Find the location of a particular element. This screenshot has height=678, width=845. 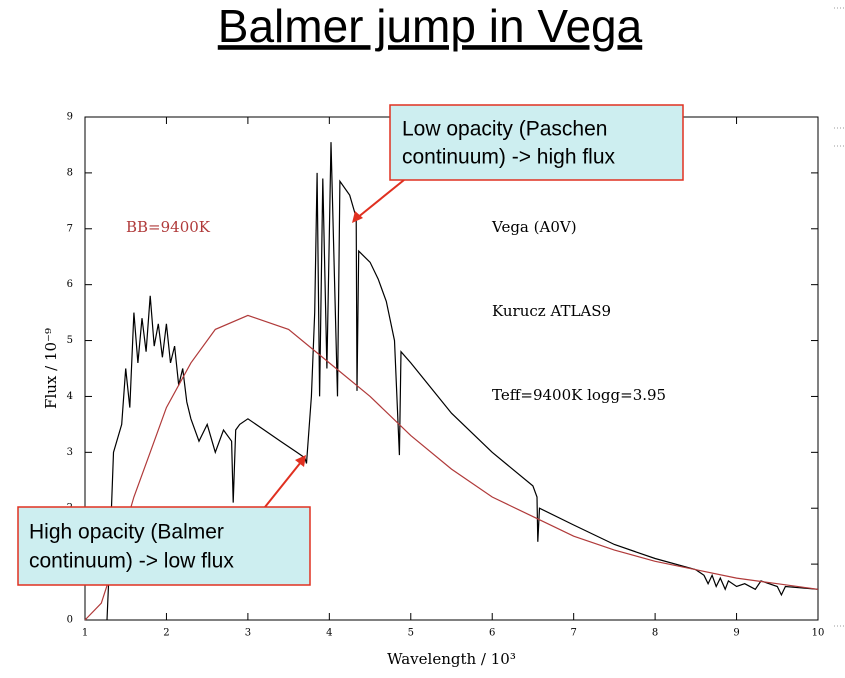

x-axis-label: Wavelength / 10³ is located at coordinates (451, 659).